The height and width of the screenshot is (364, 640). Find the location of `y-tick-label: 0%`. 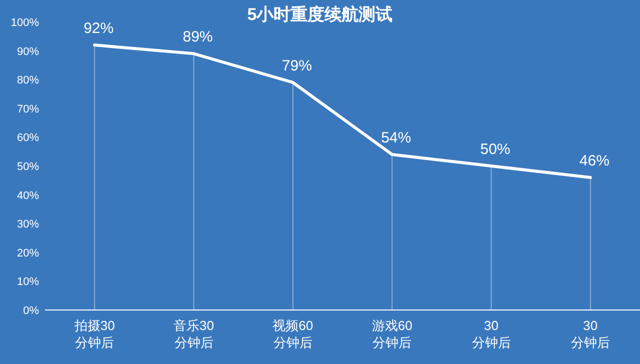

y-tick-label: 0% is located at coordinates (31, 311).